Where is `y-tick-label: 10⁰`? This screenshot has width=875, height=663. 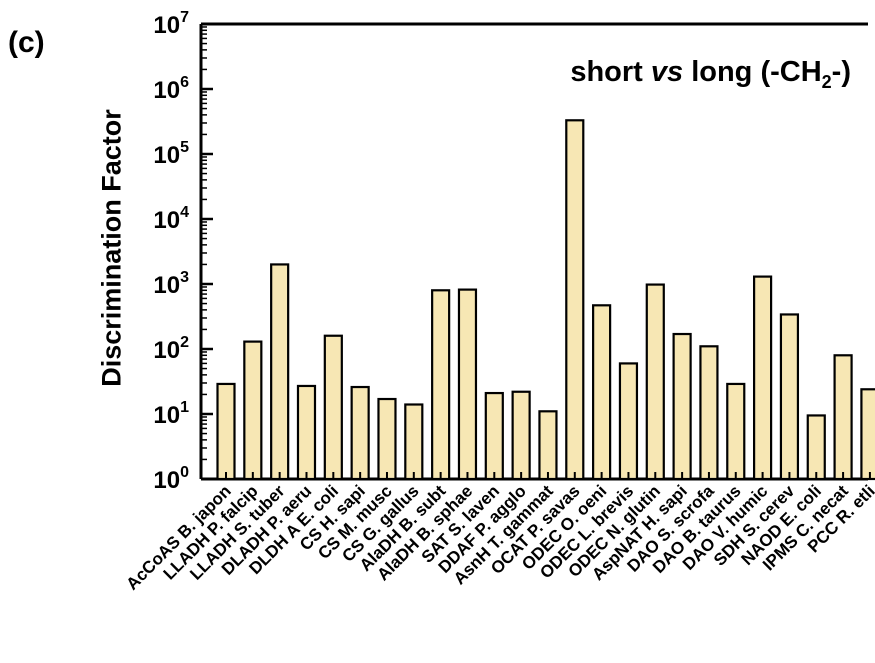
y-tick-label: 10⁰ is located at coordinates (171, 479).